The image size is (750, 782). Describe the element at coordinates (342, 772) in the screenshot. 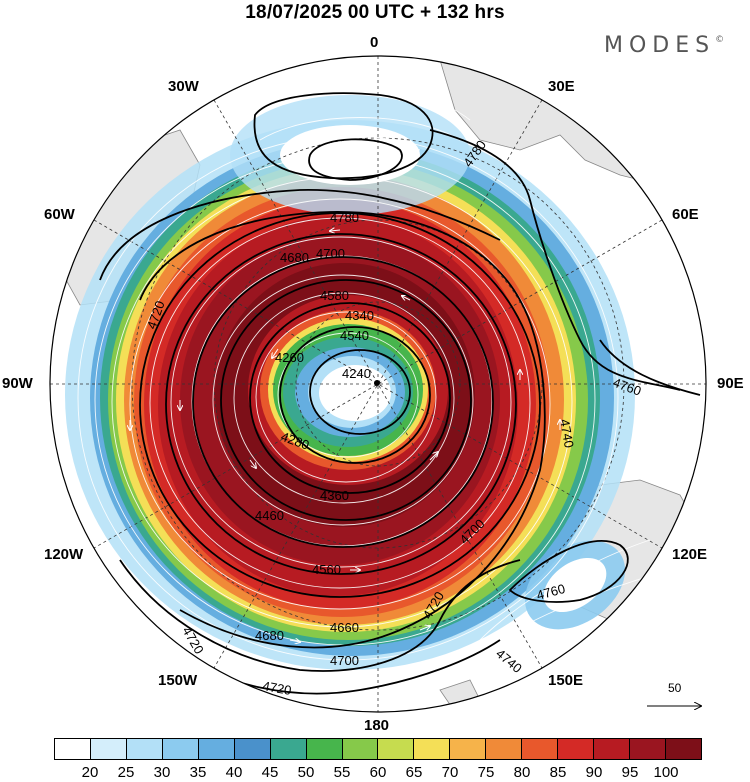

I see `colorbar-tick-label: 55` at that location.